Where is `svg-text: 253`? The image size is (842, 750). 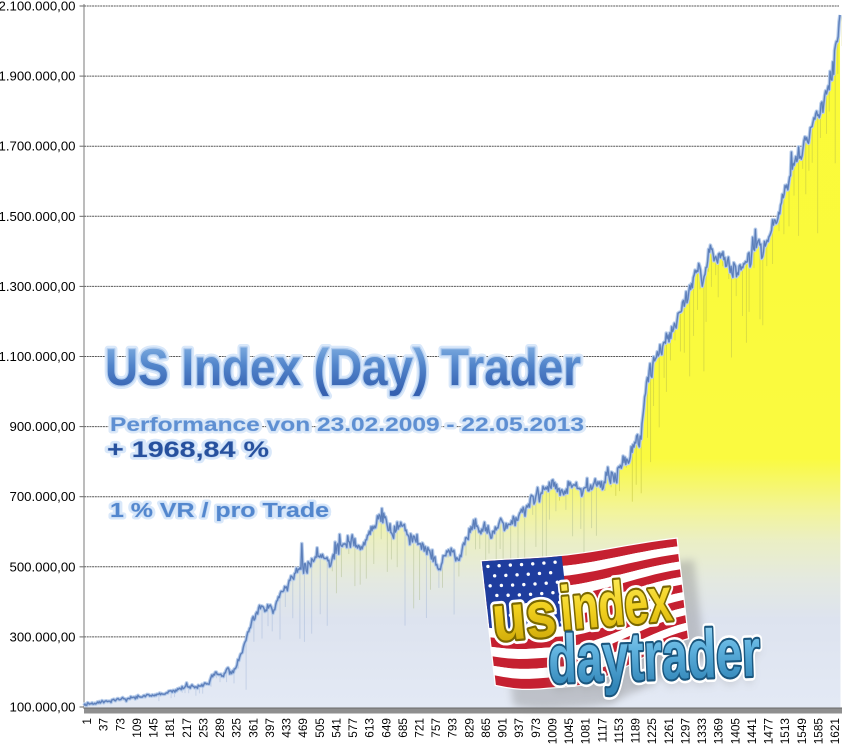 svg-text: 253 is located at coordinates (203, 728).